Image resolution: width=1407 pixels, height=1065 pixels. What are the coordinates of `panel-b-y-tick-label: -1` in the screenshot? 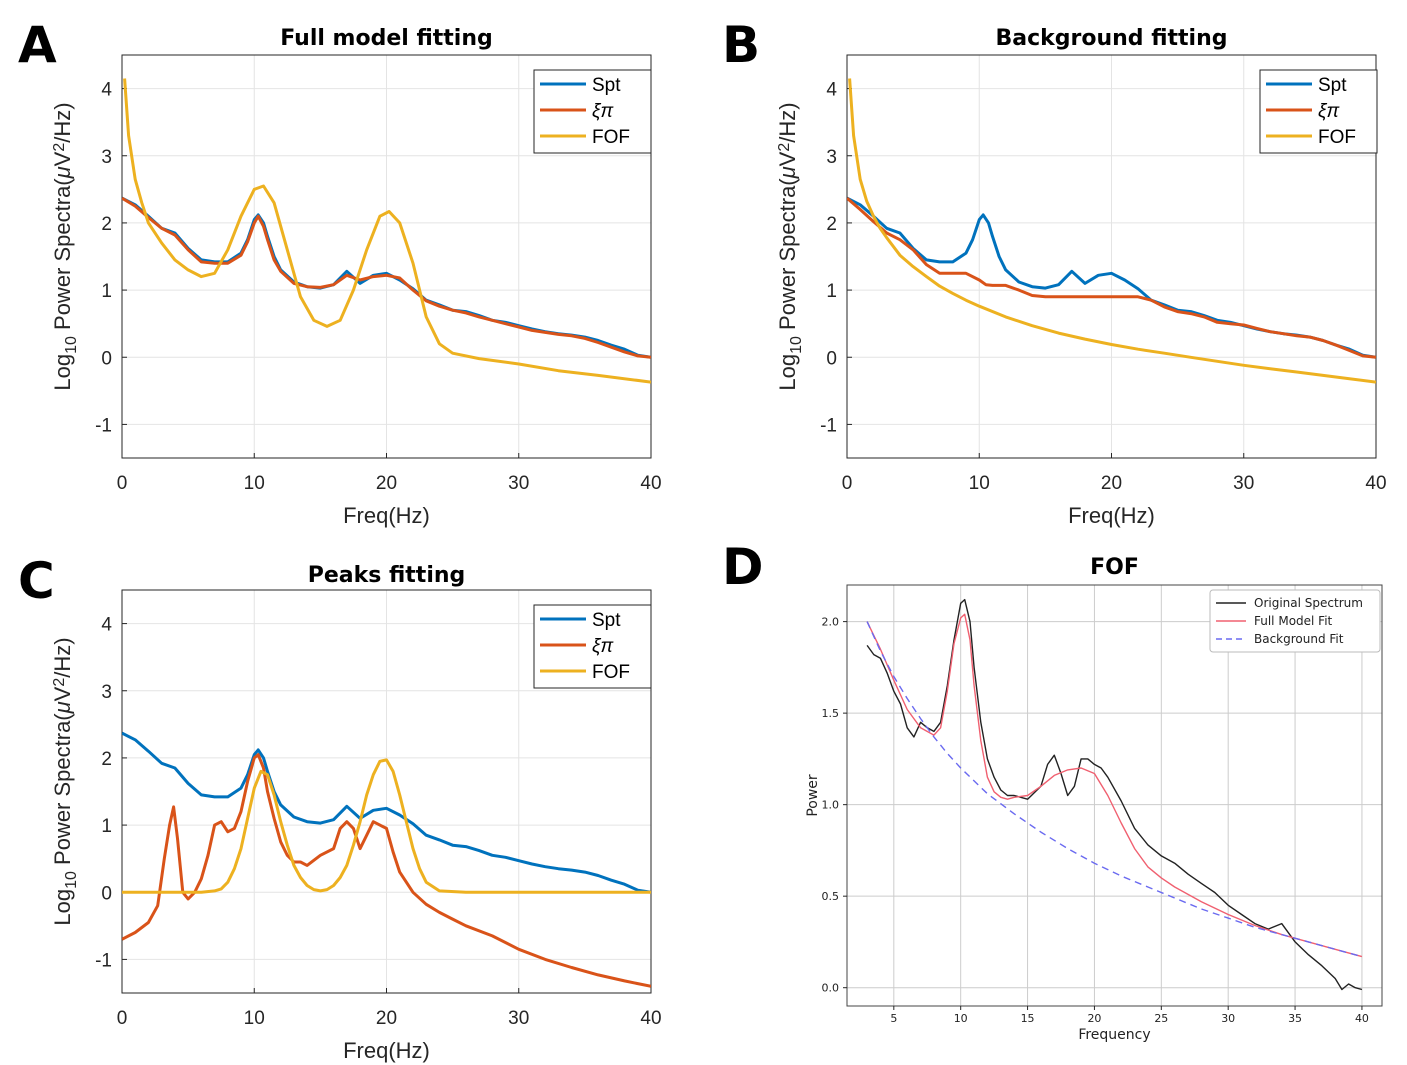 It's located at (828, 425).